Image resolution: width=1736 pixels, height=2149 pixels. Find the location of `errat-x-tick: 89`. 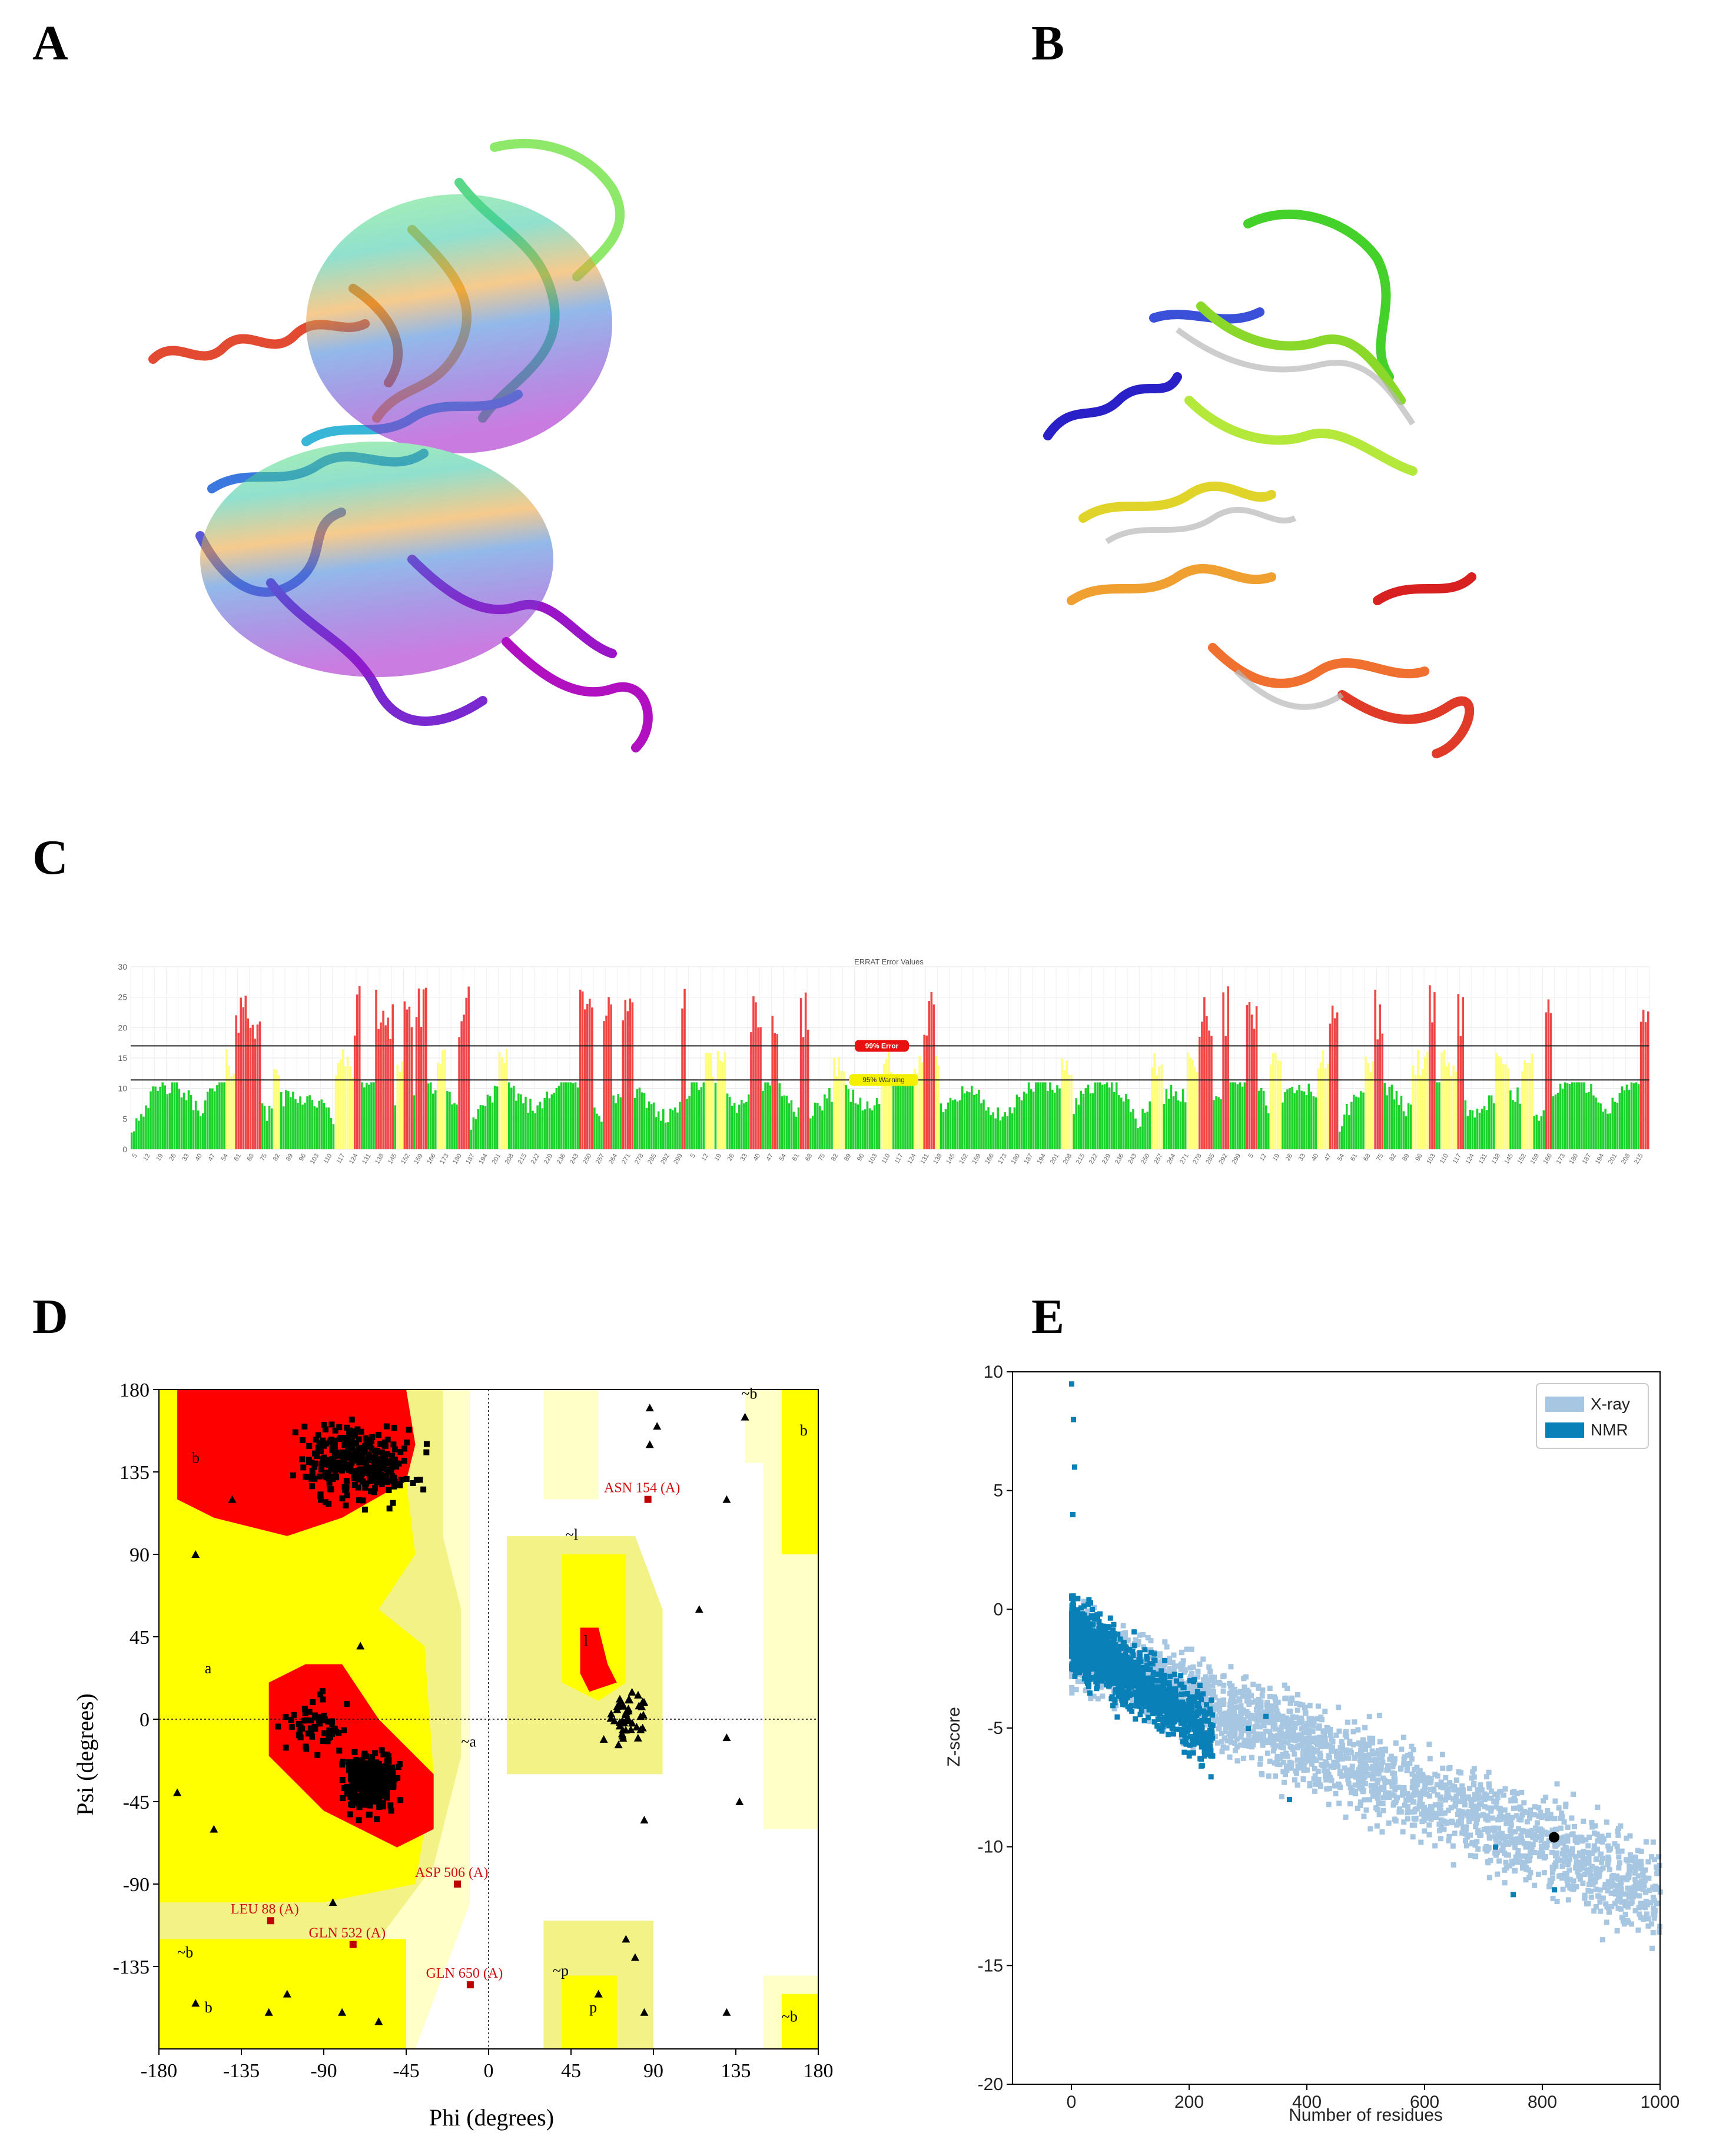

errat-x-tick: 89 is located at coordinates (1406, 1158).